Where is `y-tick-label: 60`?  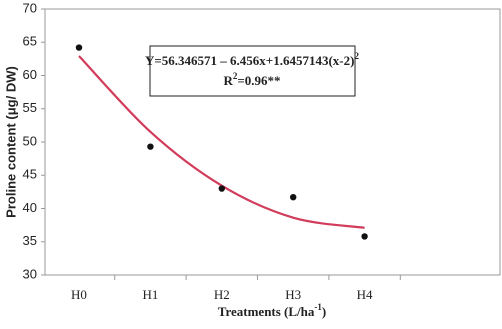 y-tick-label: 60 is located at coordinates (30, 74).